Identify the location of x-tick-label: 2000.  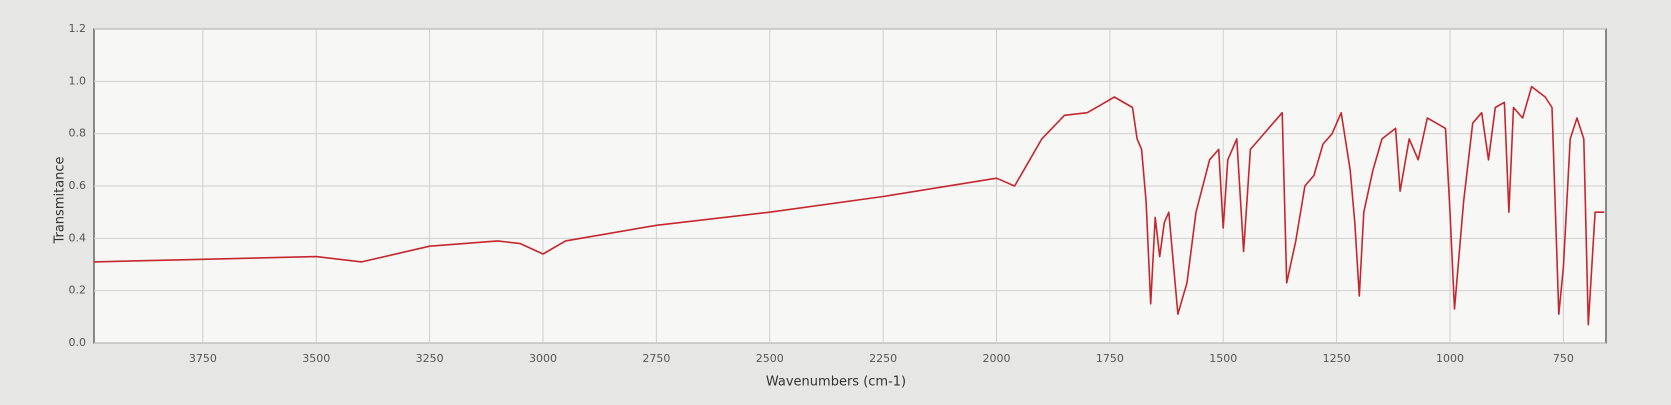
(996, 358).